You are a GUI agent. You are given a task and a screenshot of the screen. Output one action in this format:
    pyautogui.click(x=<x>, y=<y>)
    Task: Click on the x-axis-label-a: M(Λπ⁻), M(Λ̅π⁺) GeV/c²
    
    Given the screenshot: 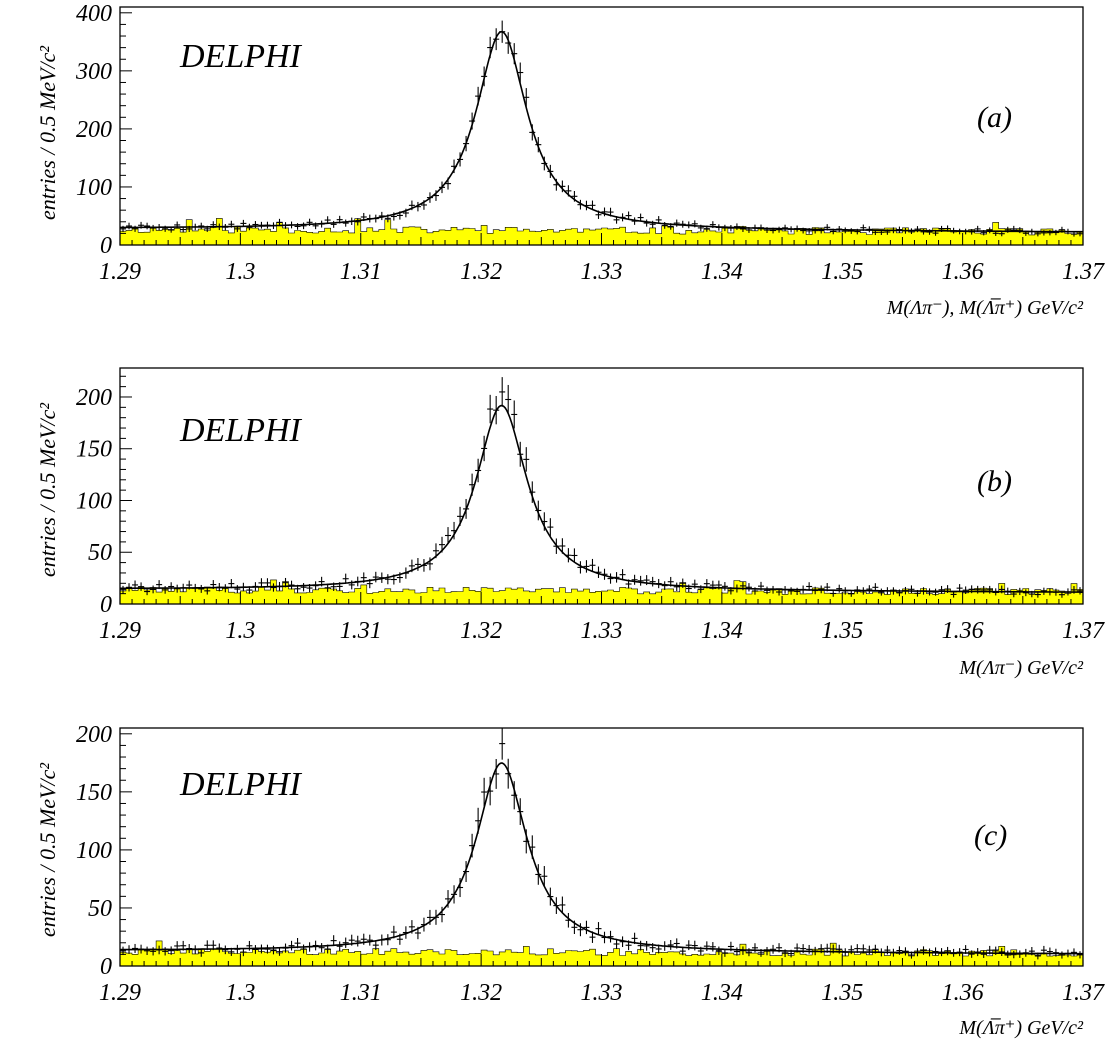 What is the action you would take?
    pyautogui.click(x=985, y=308)
    